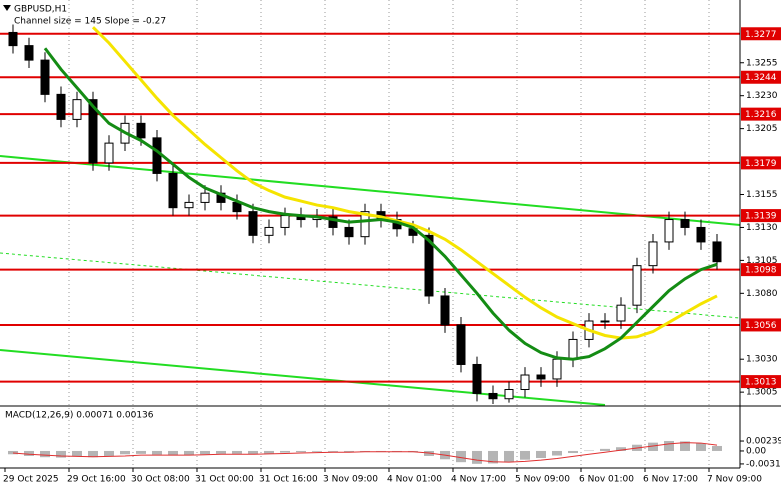 The width and height of the screenshot is (781, 489). What do you see at coordinates (670, 480) in the screenshot?
I see `x-tick-label: 6 Nov 17:00` at bounding box center [670, 480].